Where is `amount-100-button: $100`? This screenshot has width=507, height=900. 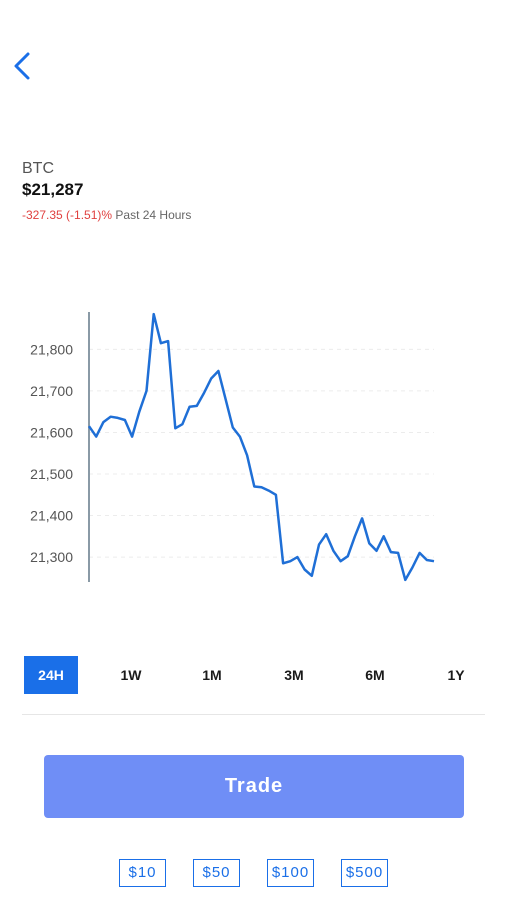
amount-100-button: $100 is located at coordinates (290, 873).